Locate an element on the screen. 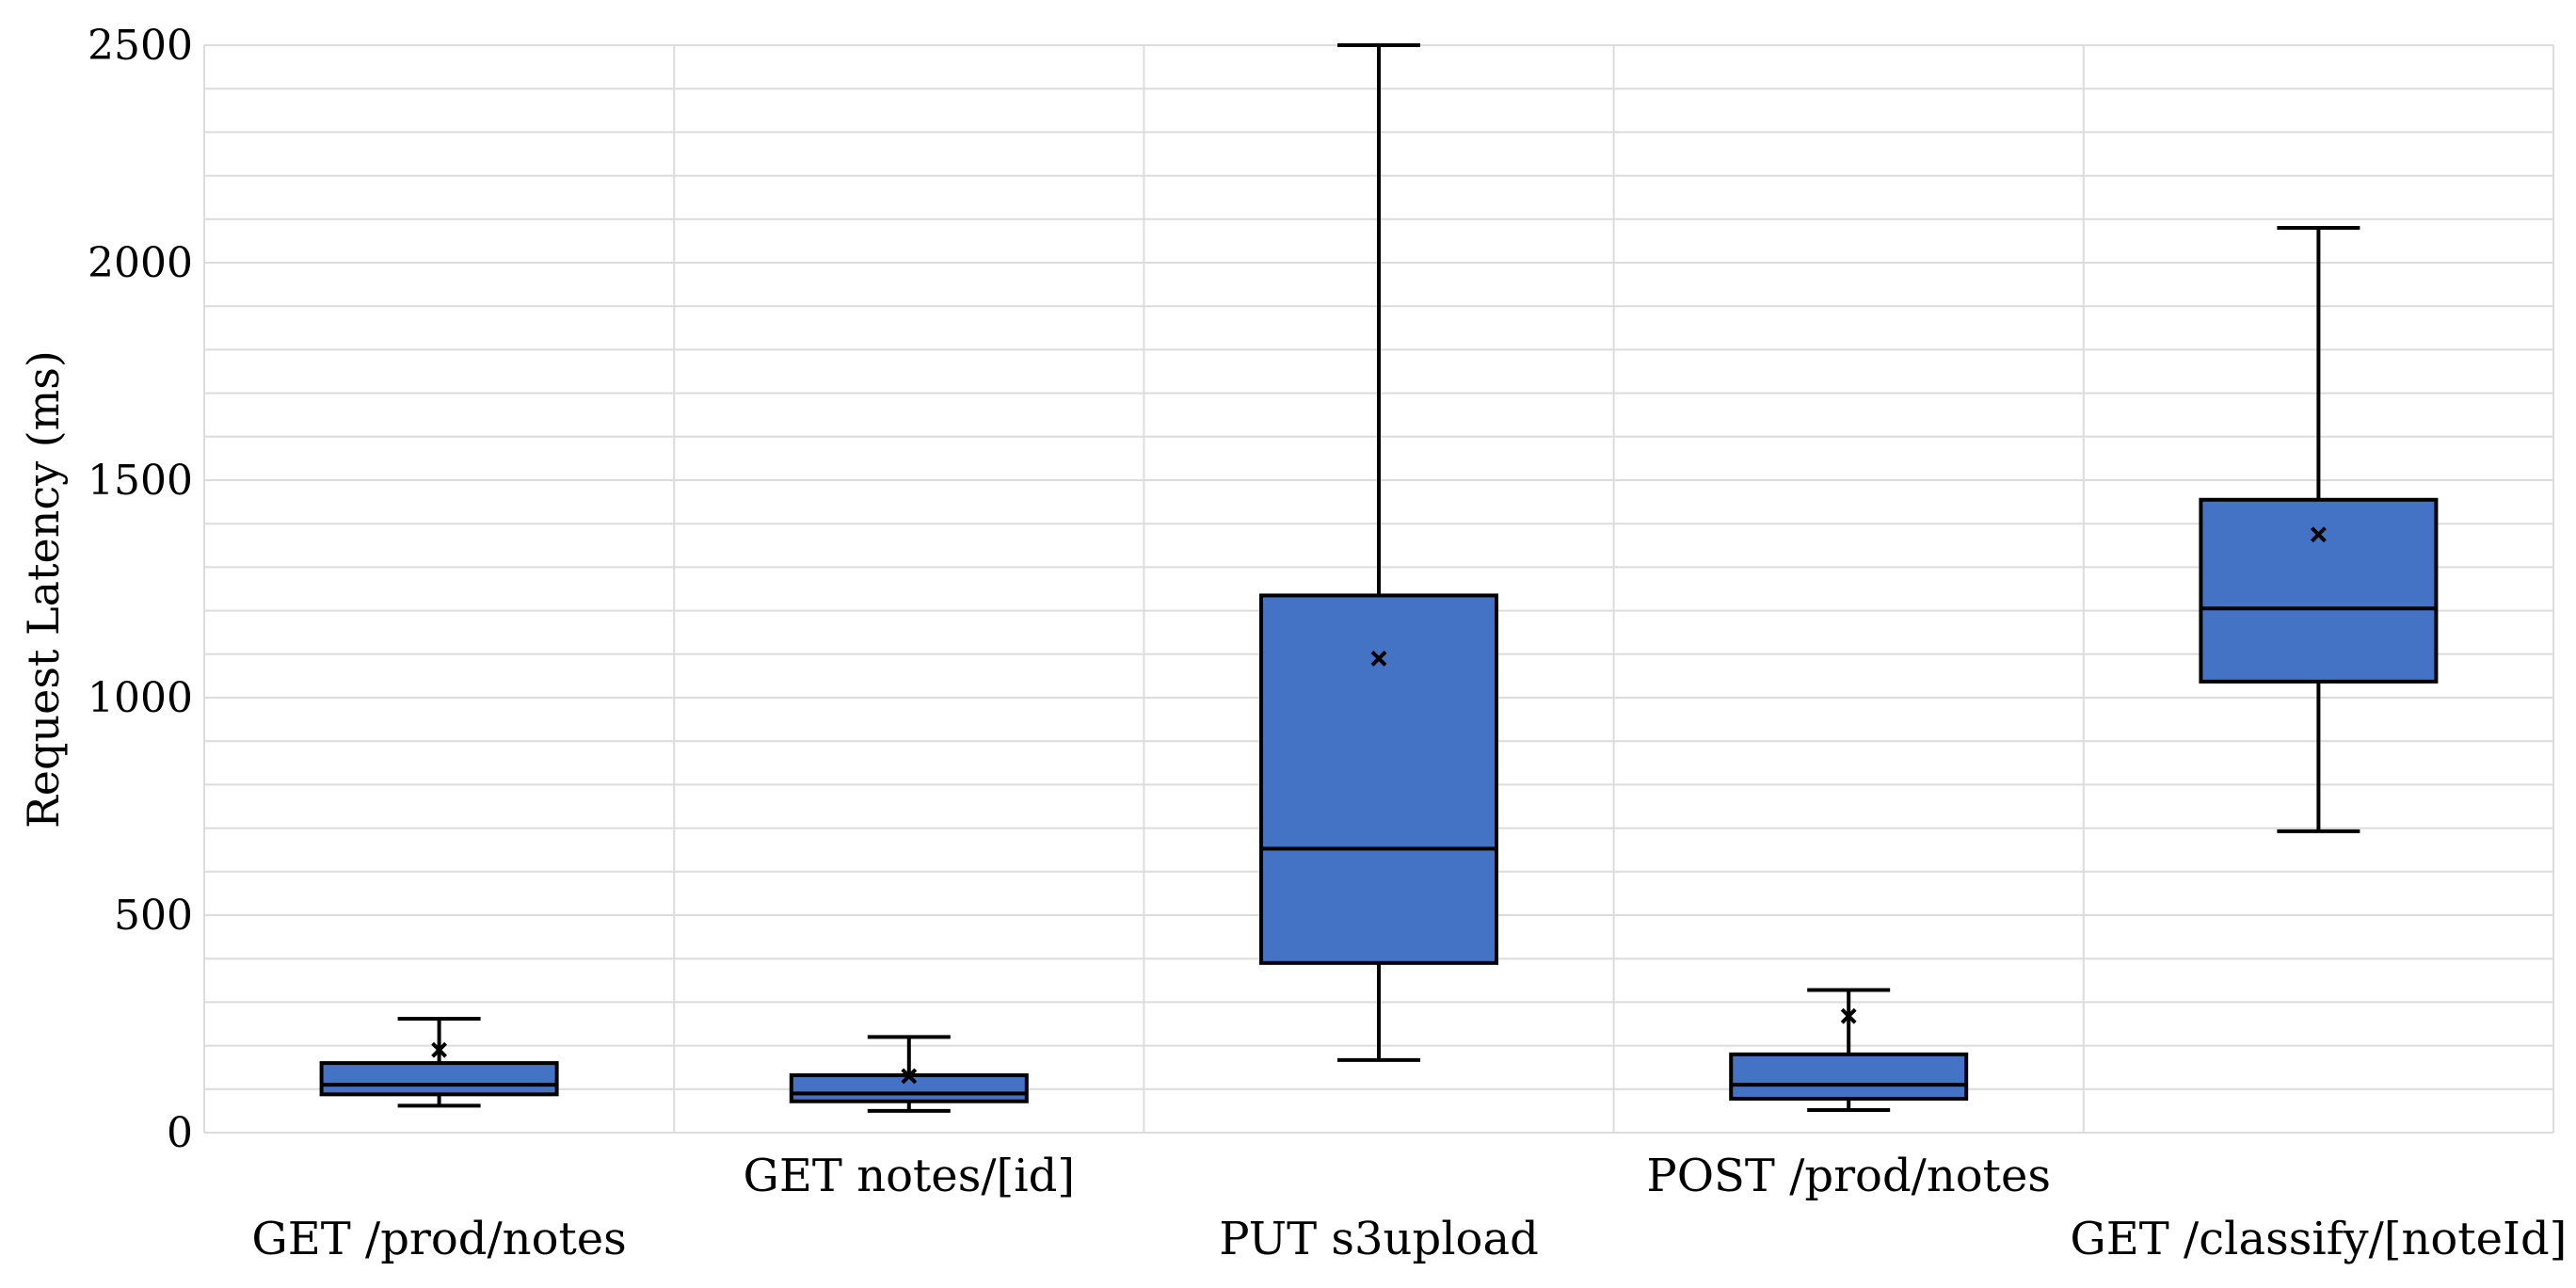  x-category-label: GET notes/[id] is located at coordinates (910, 1176).